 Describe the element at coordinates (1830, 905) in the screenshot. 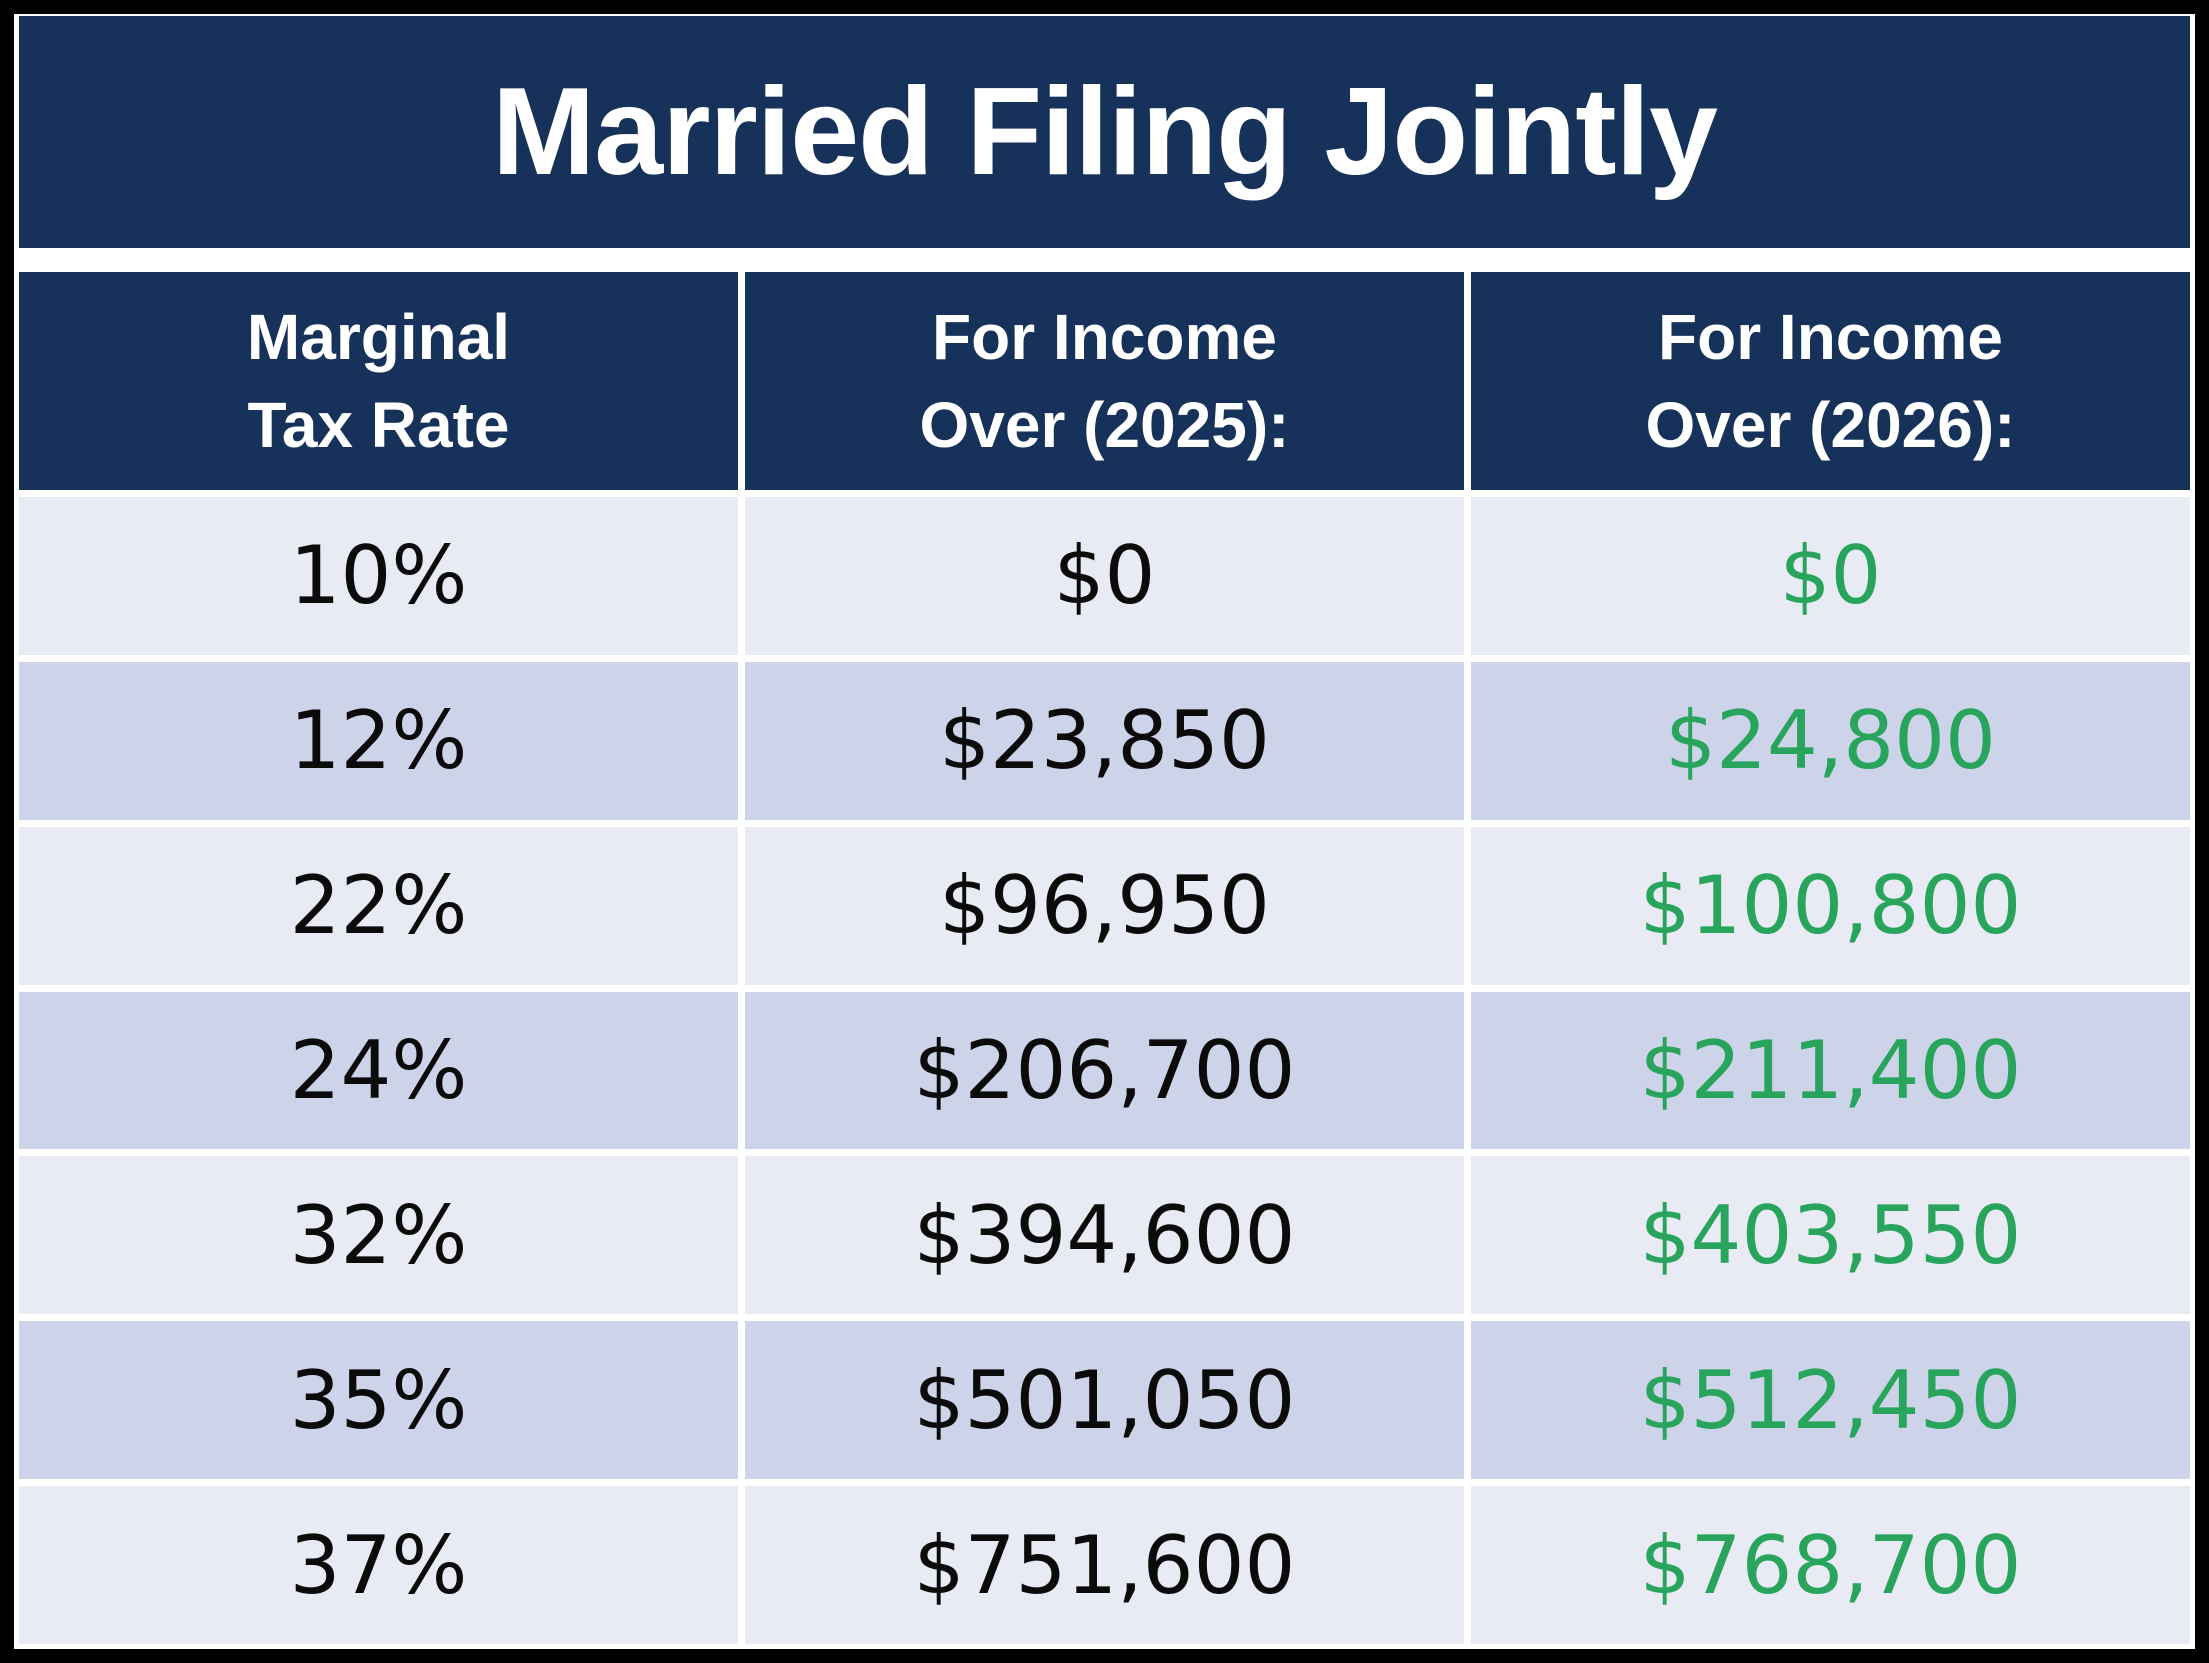

I see `cell-income-2026: $100,800` at that location.